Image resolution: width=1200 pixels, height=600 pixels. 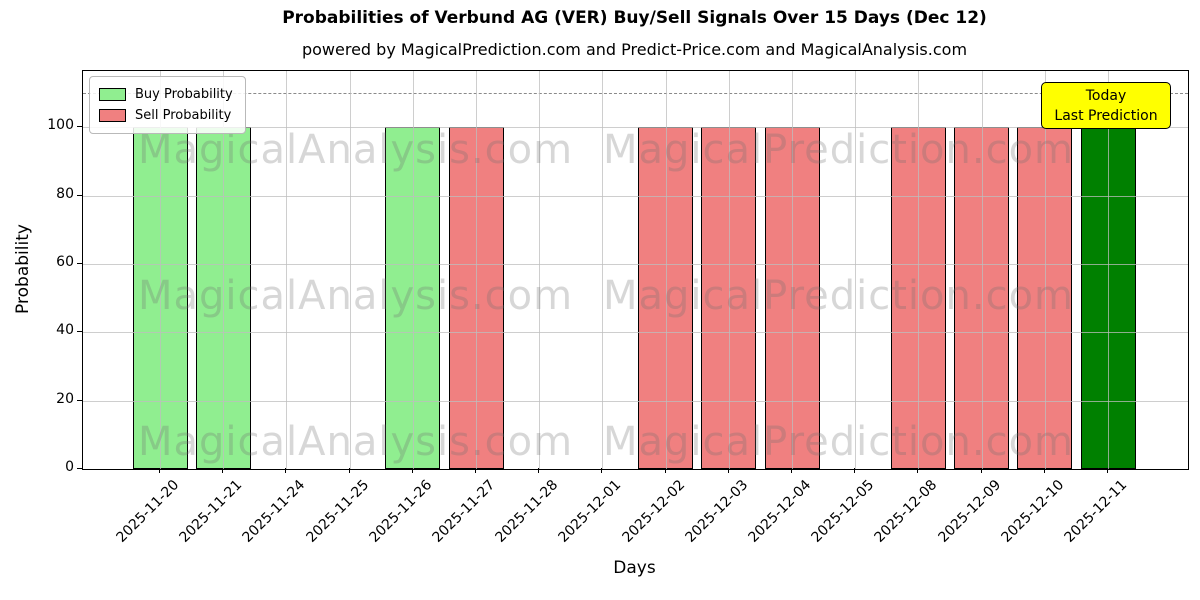 I want to click on y-tick-label: 100, so click(x=60, y=125).